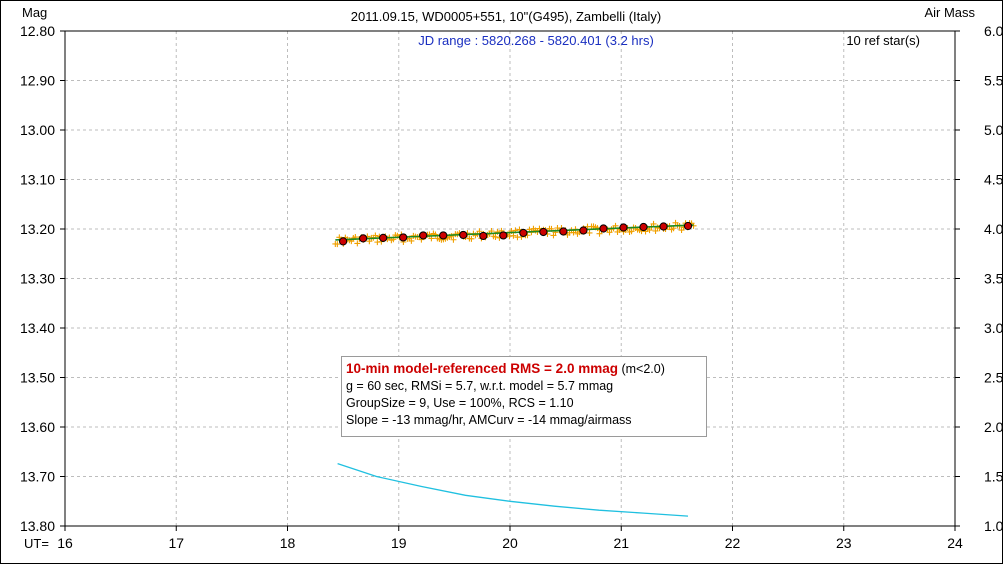  Describe the element at coordinates (37, 81) in the screenshot. I see `y-left-tick-label: 12.90` at that location.